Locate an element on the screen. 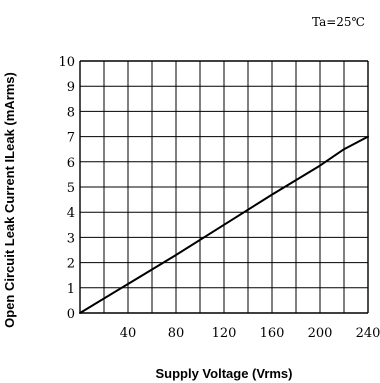  x-tick-label: 160 is located at coordinates (272, 333).